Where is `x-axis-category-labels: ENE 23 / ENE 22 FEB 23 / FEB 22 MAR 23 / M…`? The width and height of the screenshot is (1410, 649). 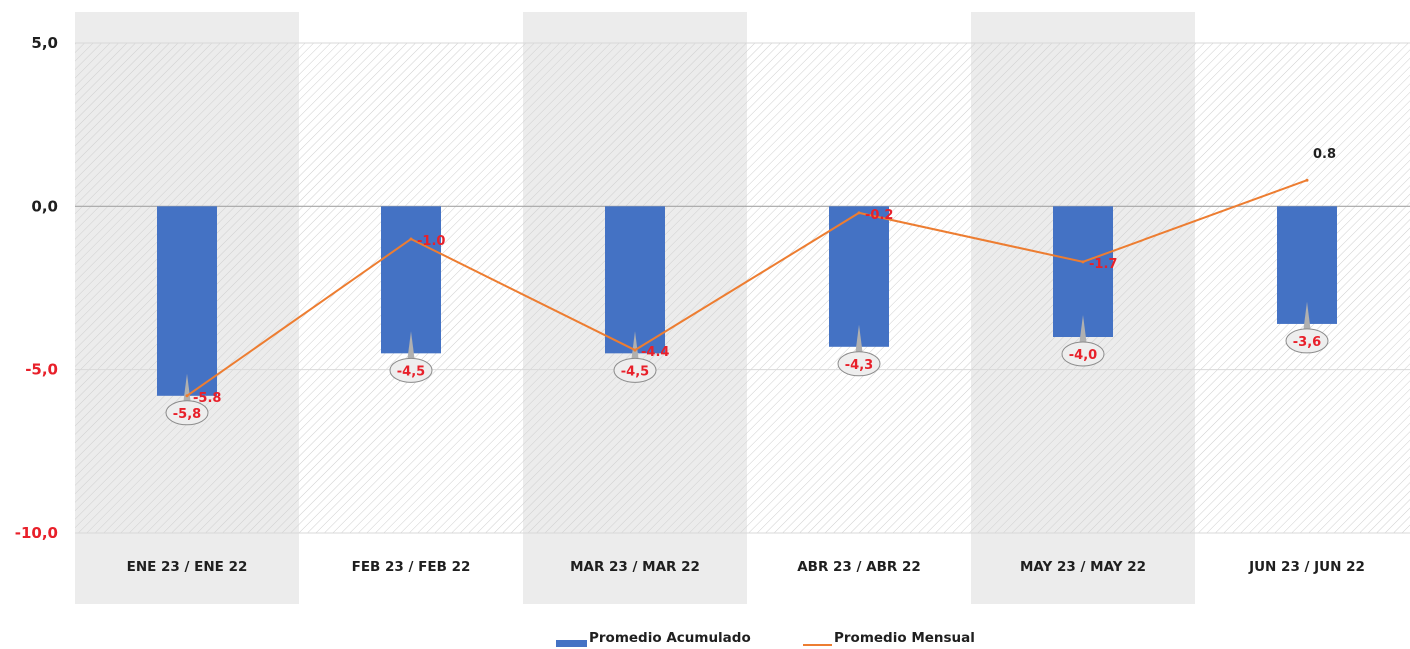
x-axis-category-labels: ENE 23 / ENE 22 FEB 23 / FEB 22 MAR 23 / M… is located at coordinates (746, 567).